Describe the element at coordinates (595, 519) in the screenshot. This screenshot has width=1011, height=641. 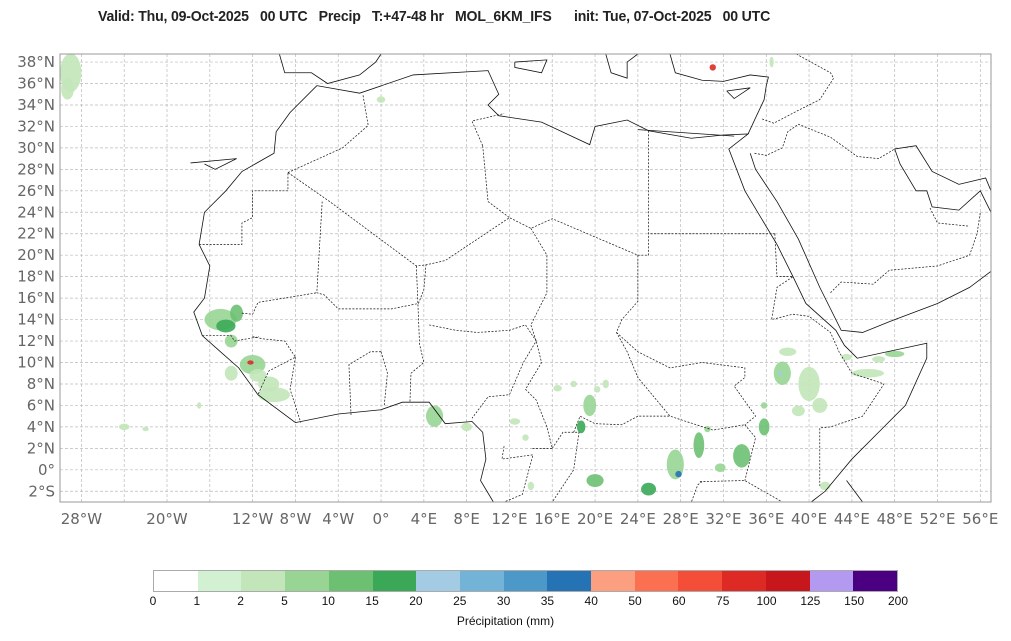
I see `longitude-label: 20°E` at that location.